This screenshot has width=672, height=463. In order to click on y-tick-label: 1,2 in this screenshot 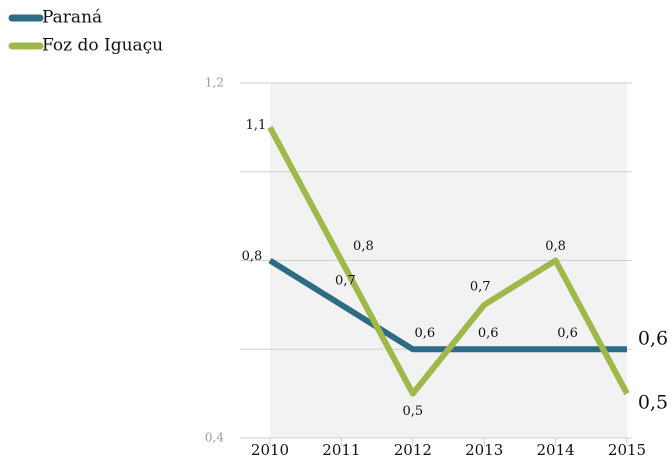, I will do `click(214, 83)`.